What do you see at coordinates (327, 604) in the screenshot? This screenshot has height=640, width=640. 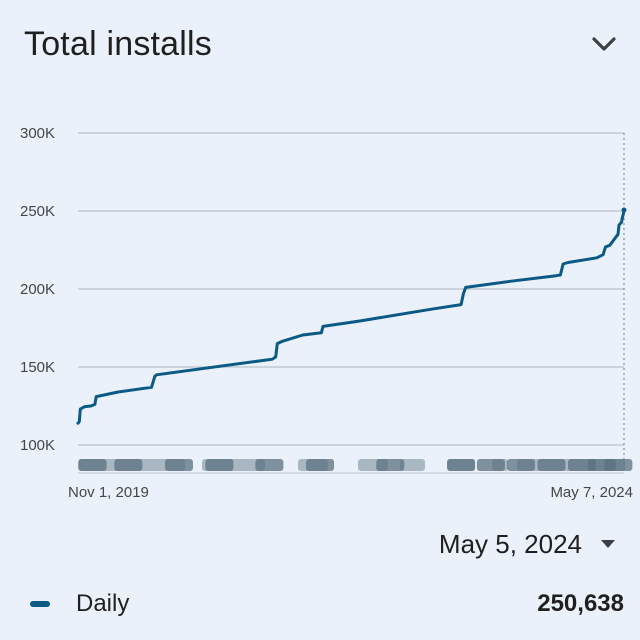 I see `legend-row: Daily 250,638` at bounding box center [327, 604].